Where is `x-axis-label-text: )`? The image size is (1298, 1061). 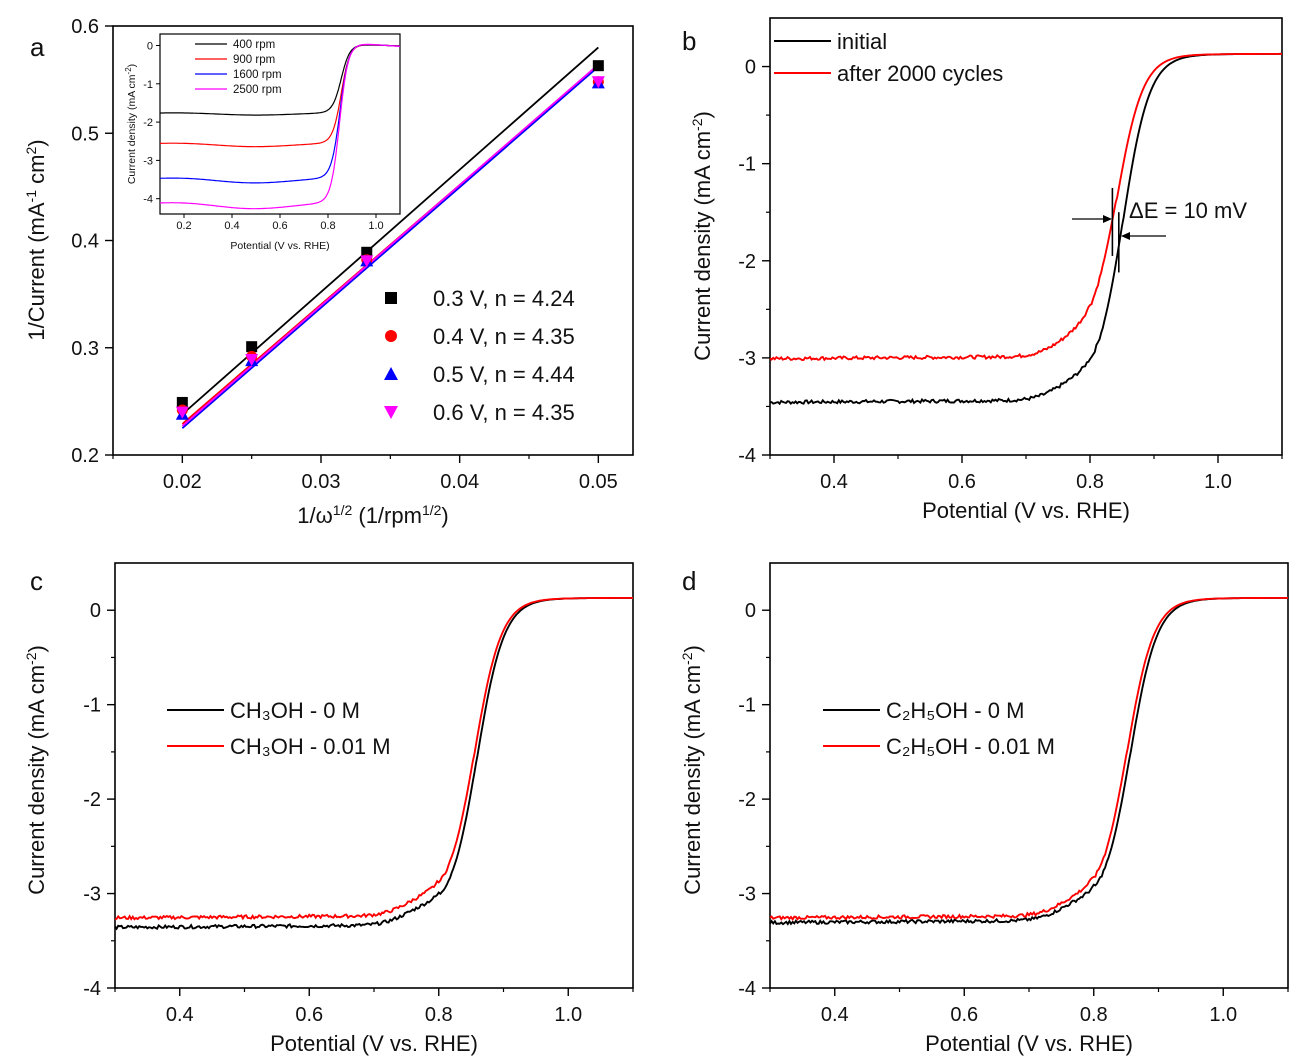
x-axis-label-text: ) is located at coordinates (444, 515).